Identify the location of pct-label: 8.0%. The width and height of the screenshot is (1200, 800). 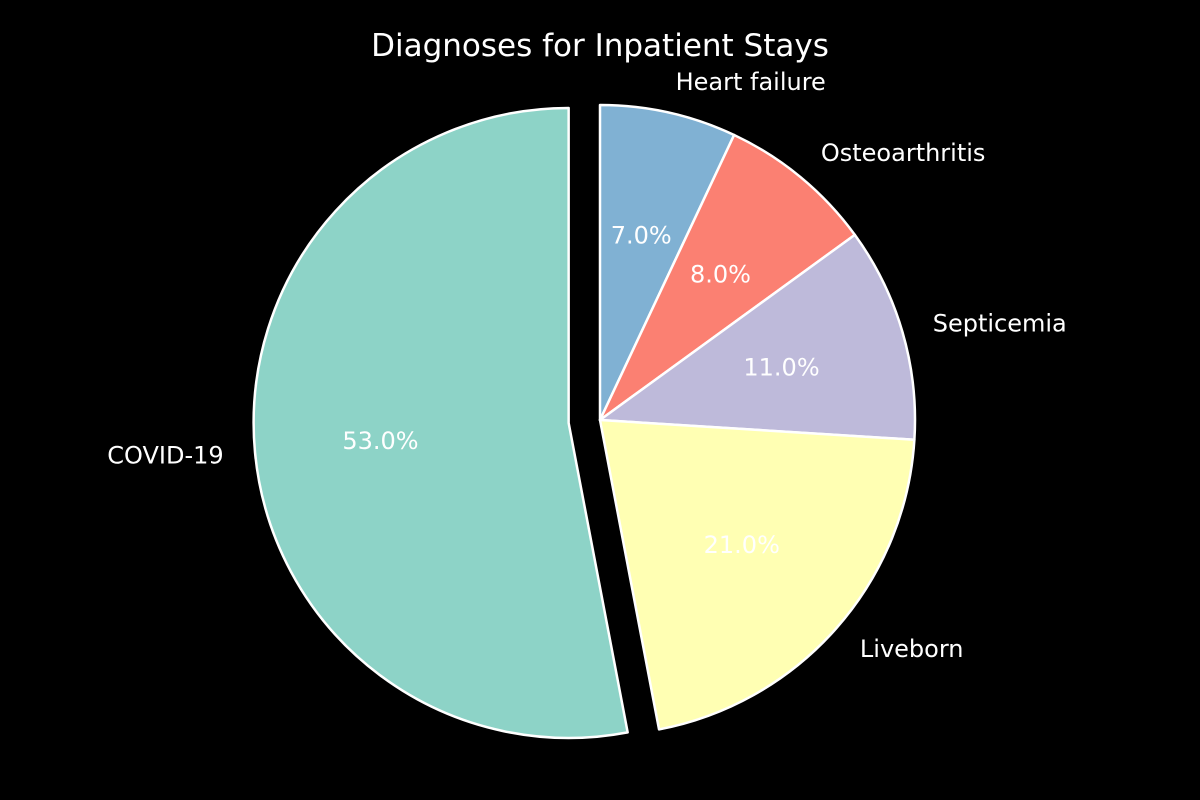
(720, 274).